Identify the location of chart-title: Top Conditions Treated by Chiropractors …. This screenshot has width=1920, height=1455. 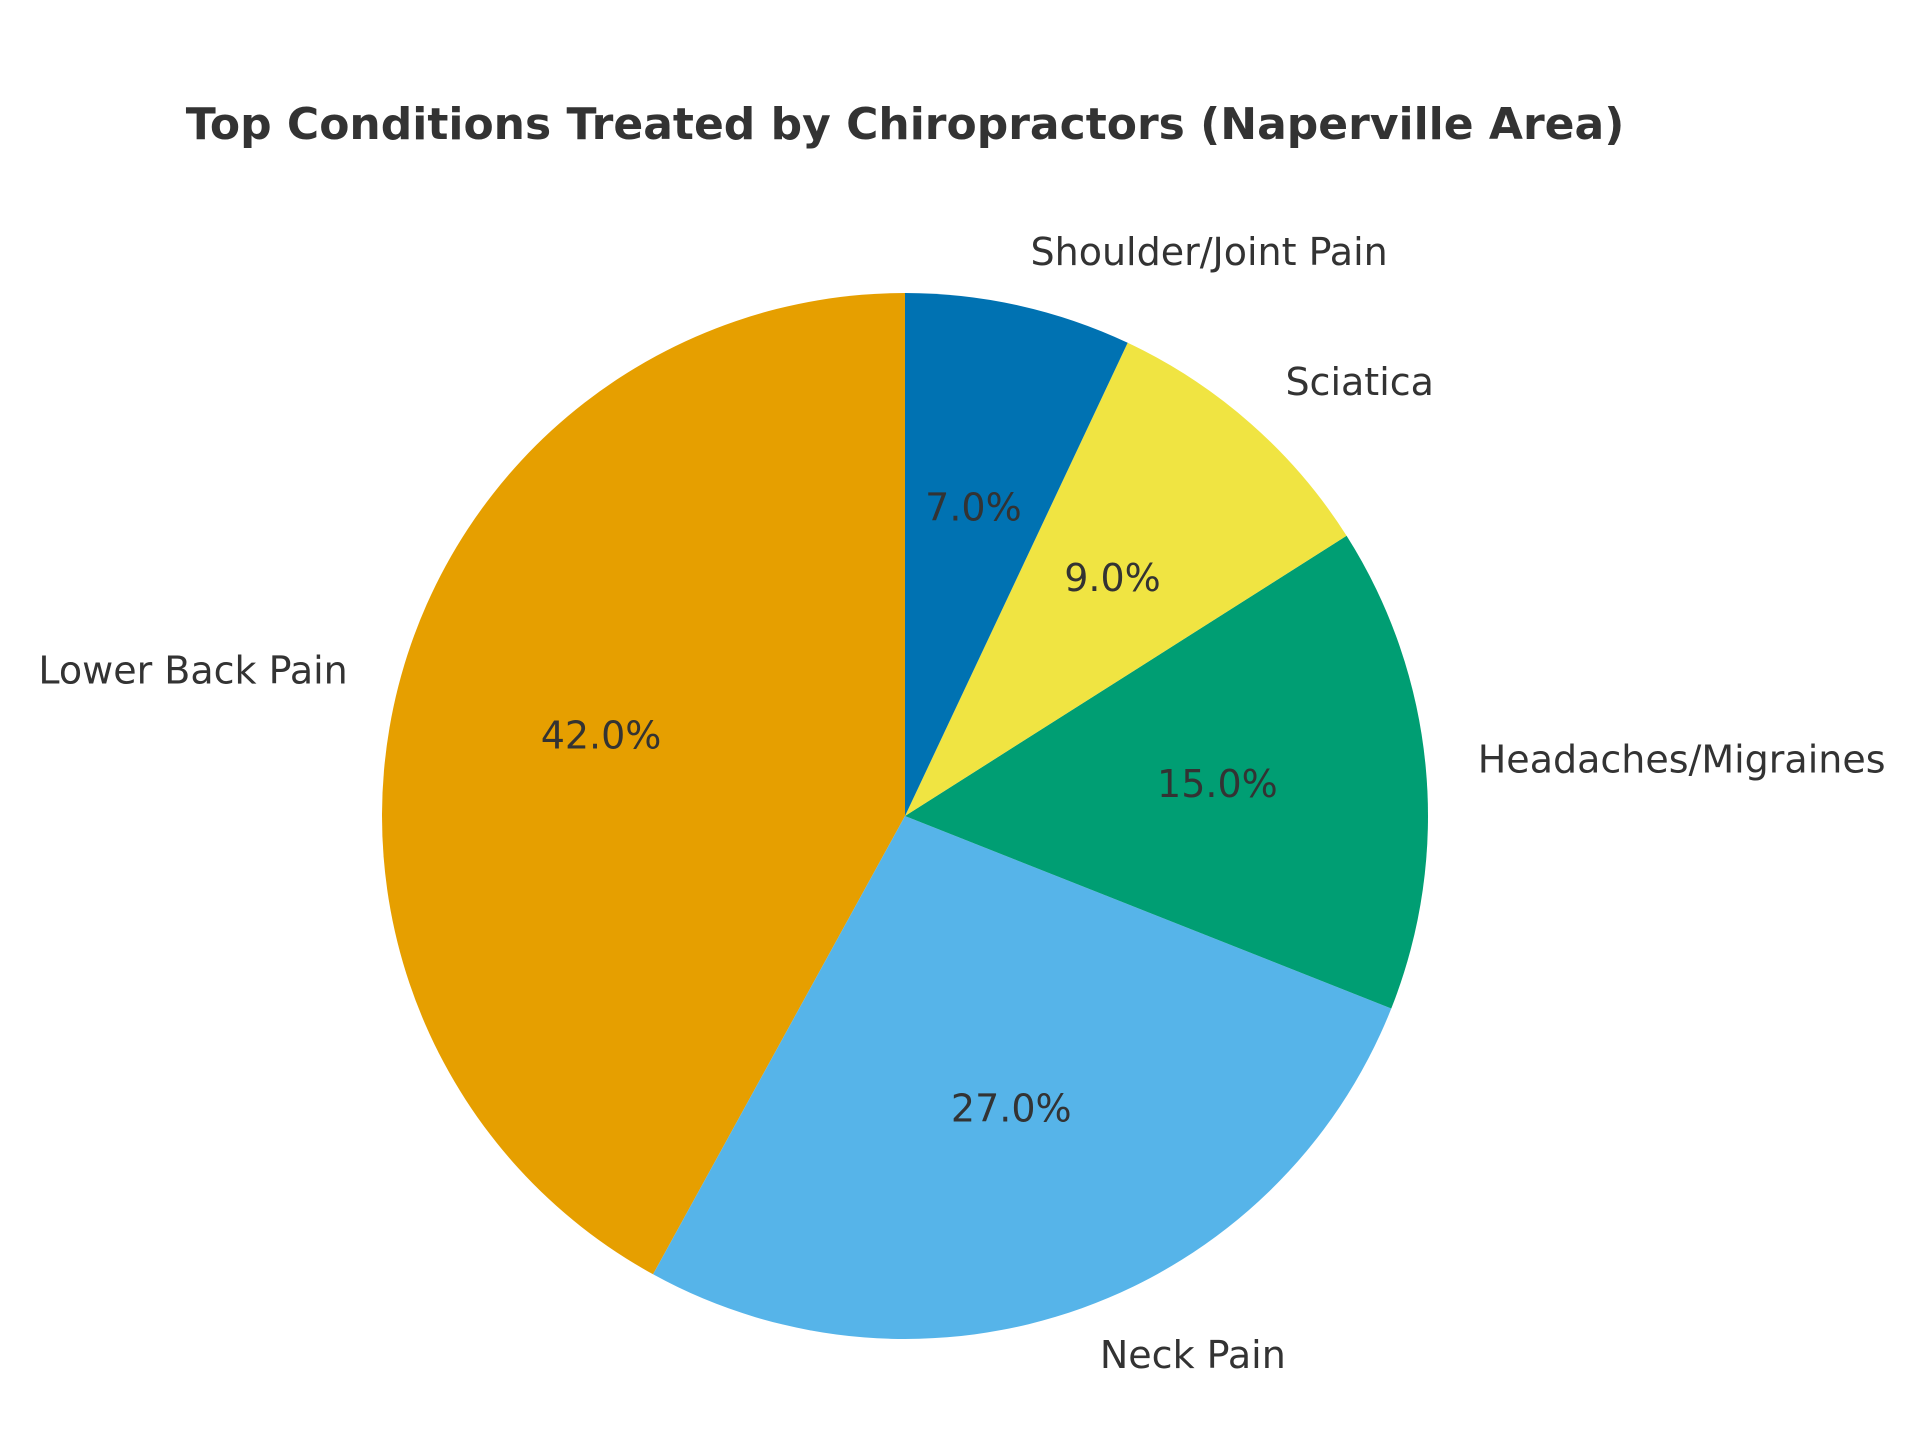
(905, 124).